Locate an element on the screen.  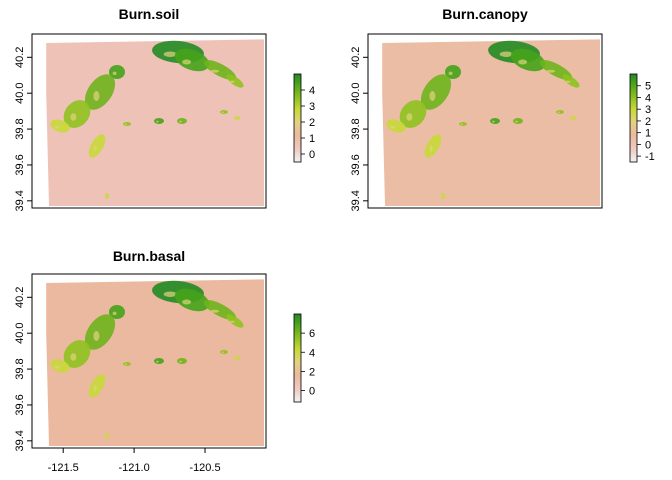
x-tick-label: -121.5 is located at coordinates (63, 468).